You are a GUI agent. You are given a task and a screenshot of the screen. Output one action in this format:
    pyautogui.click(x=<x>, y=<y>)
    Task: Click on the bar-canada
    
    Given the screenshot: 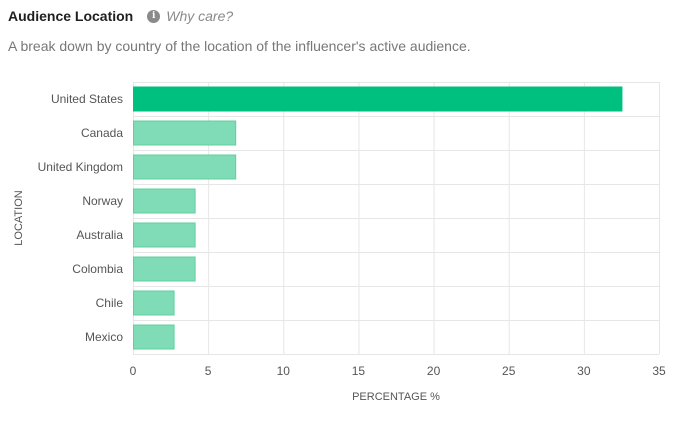 What is the action you would take?
    pyautogui.click(x=185, y=133)
    